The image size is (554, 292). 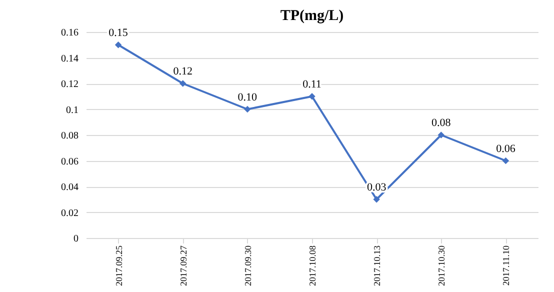 What do you see at coordinates (69, 84) in the screenshot?
I see `y-tick-label: 0.12` at bounding box center [69, 84].